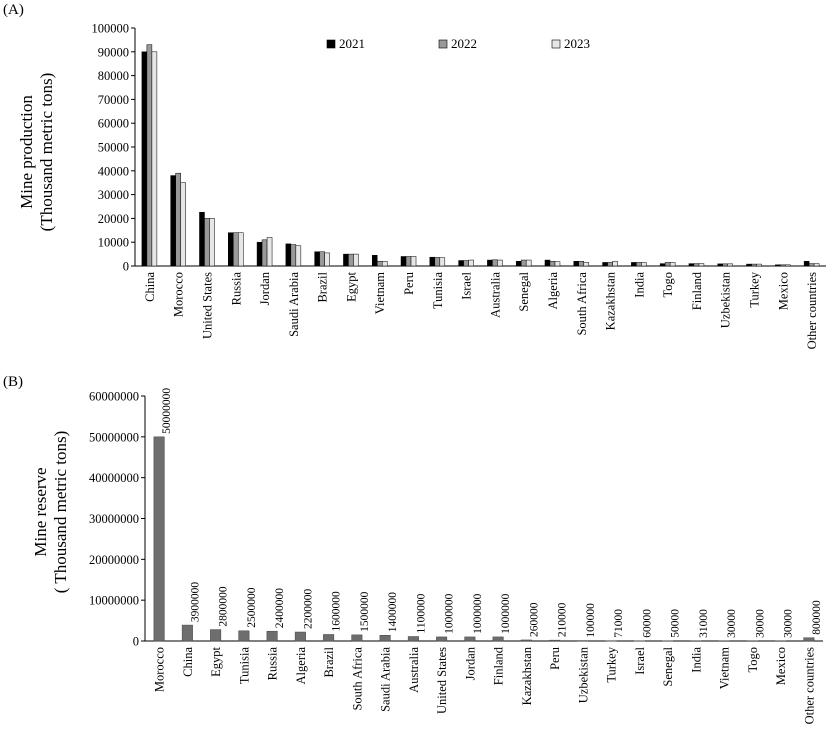 This screenshot has height=744, width=830. I want to click on panel-b-ytick-label: 30000000, so click(114, 519).